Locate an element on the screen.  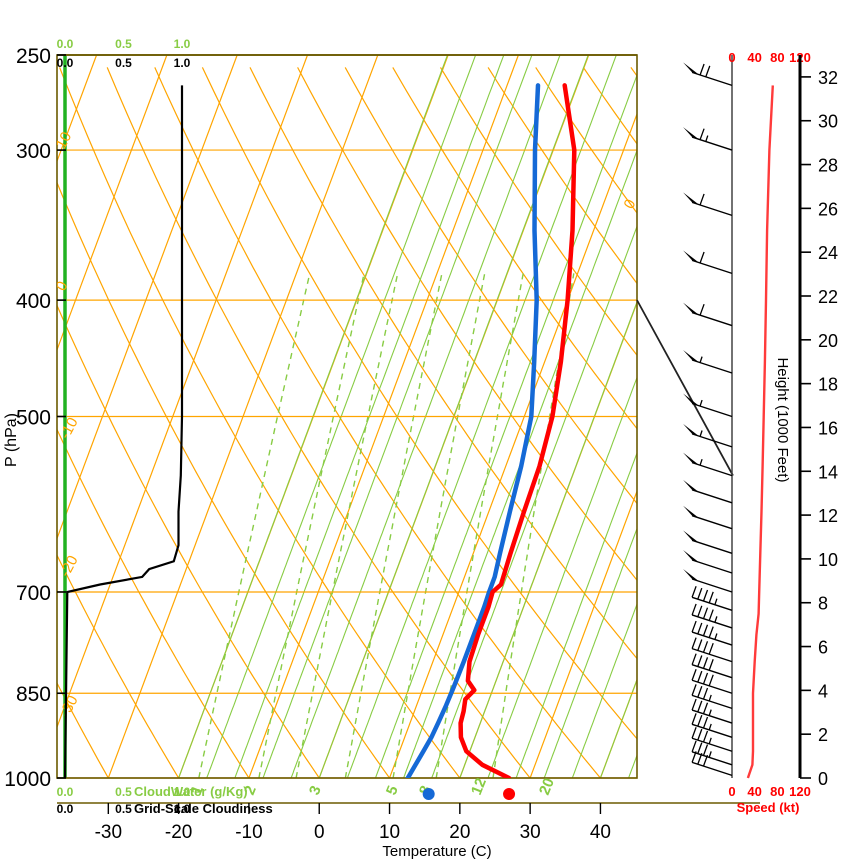
height-tick-label: 0 is located at coordinates (823, 779).